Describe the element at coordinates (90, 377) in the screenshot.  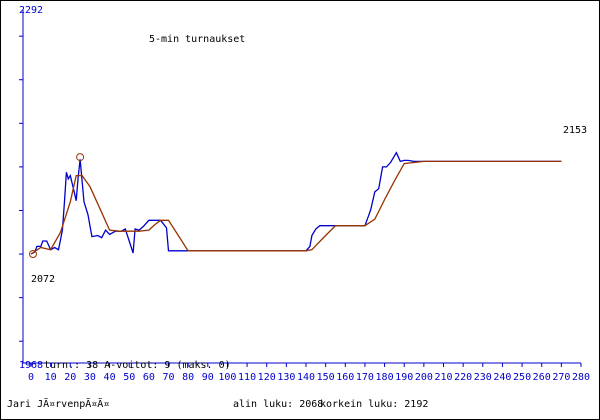
I see `x-tick-label: 30` at that location.